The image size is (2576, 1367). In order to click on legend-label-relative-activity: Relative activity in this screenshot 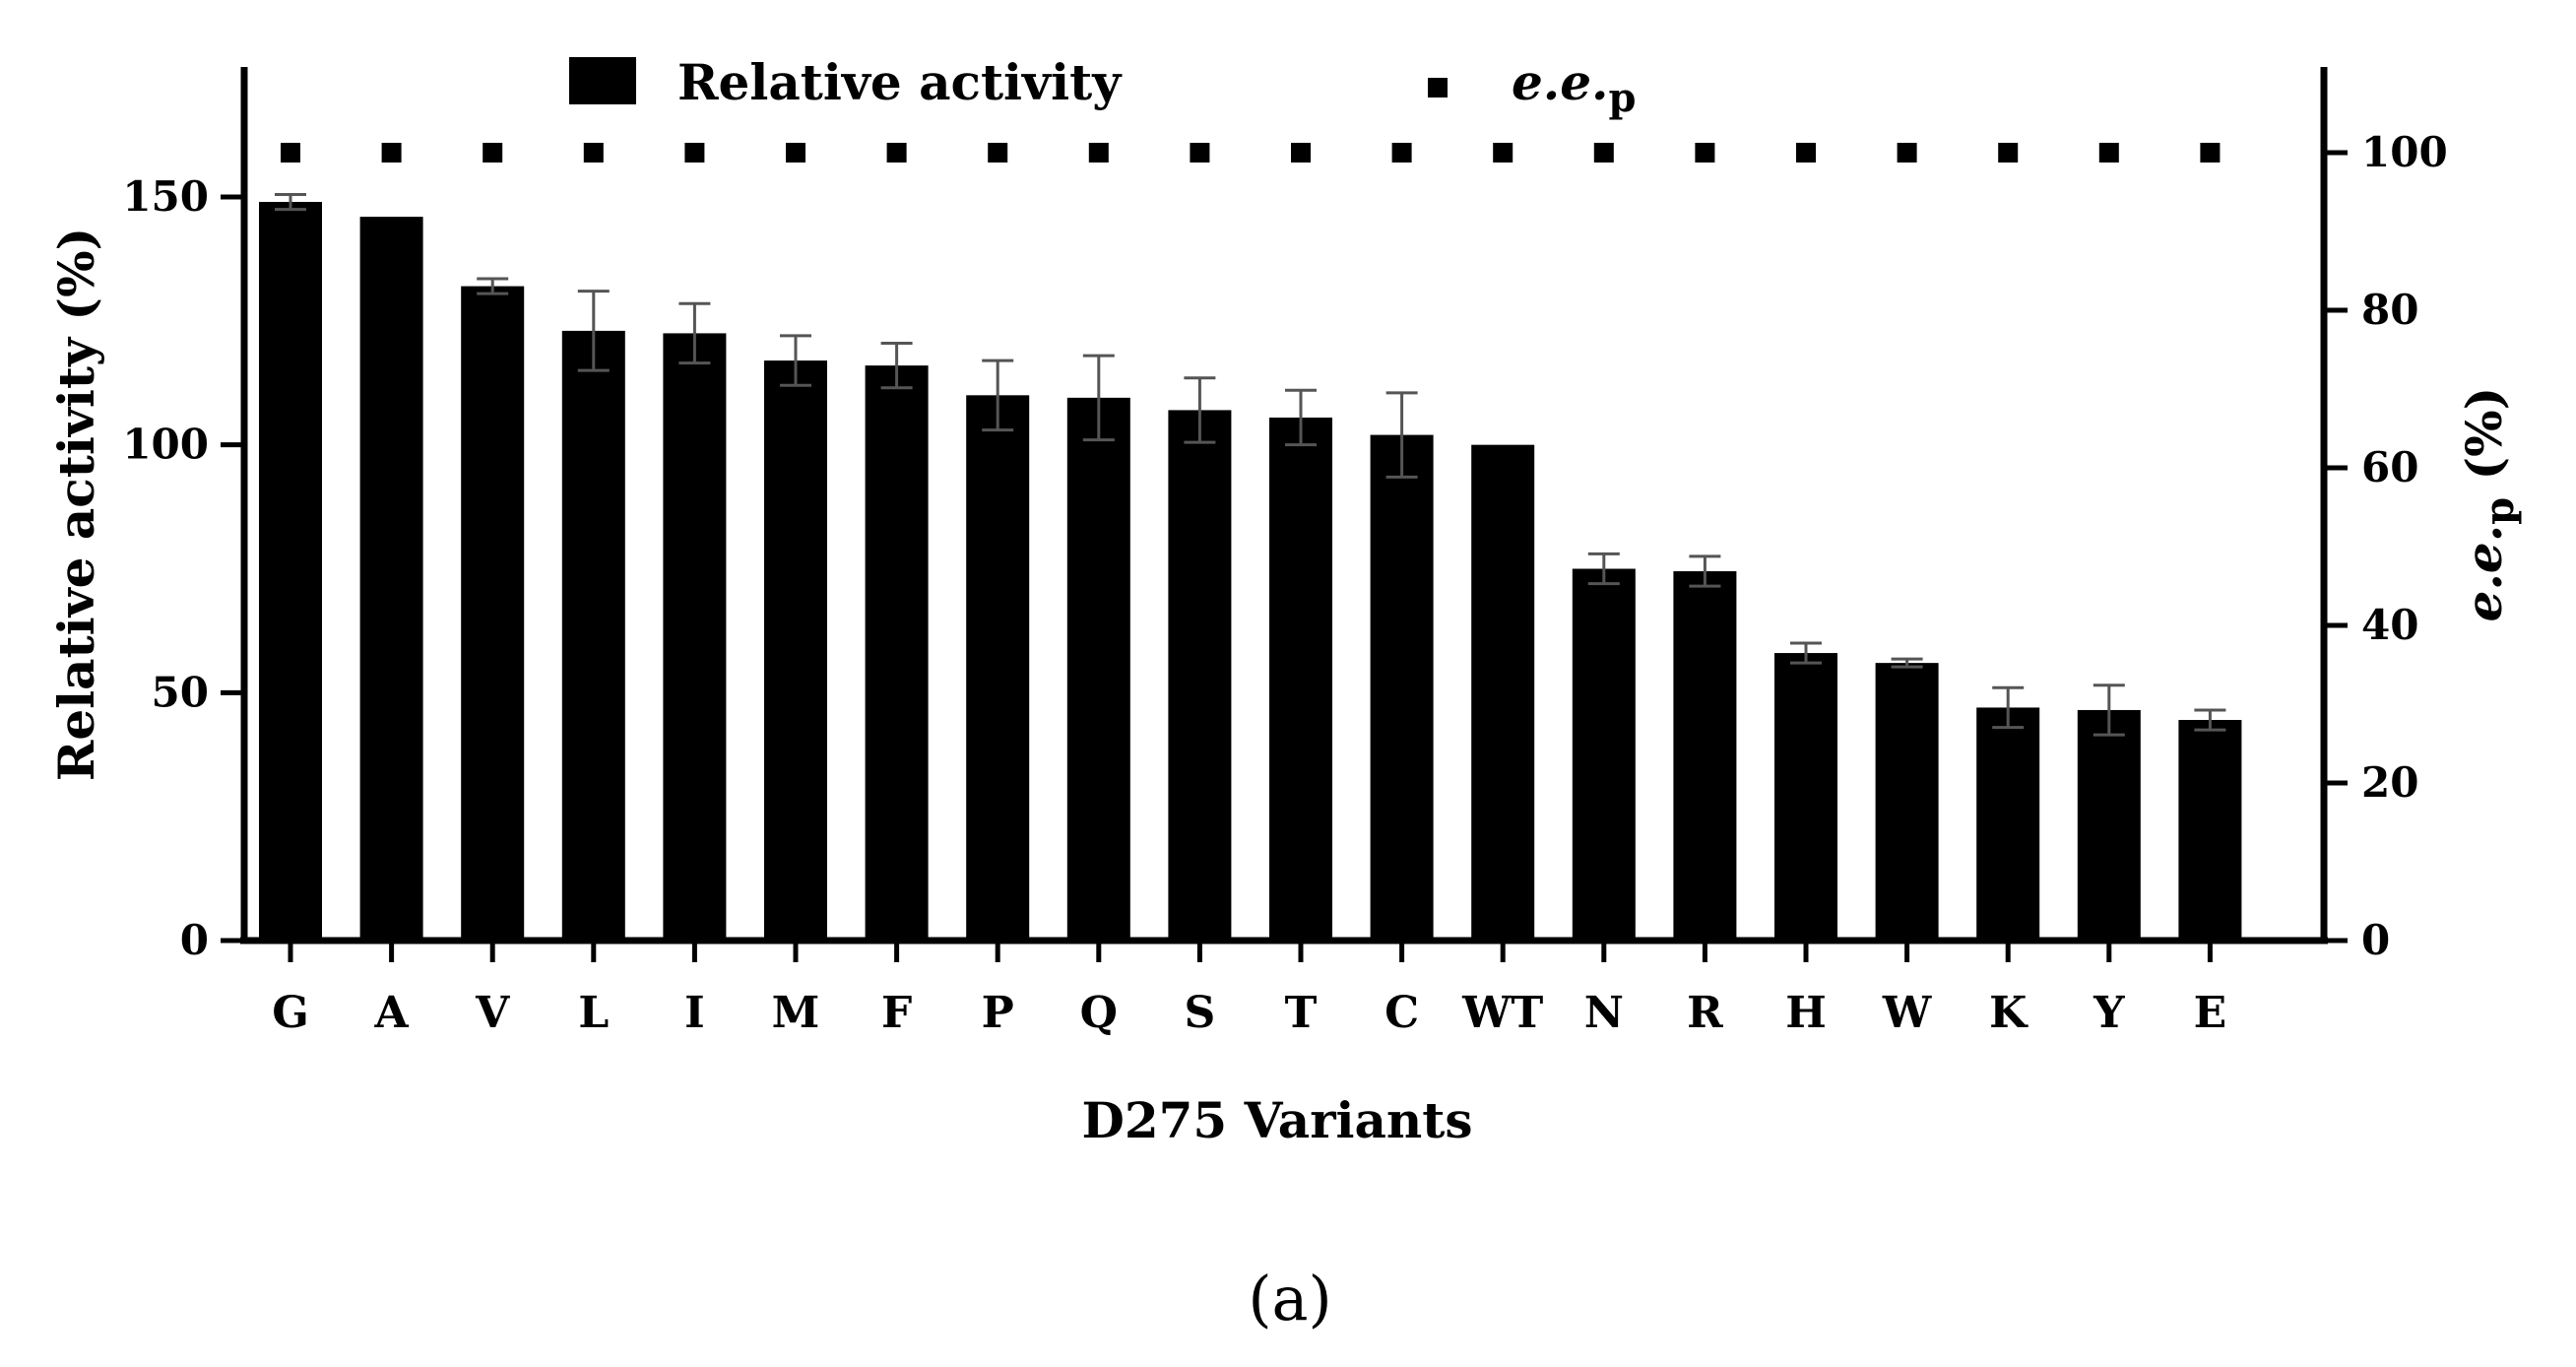, I will do `click(900, 82)`.